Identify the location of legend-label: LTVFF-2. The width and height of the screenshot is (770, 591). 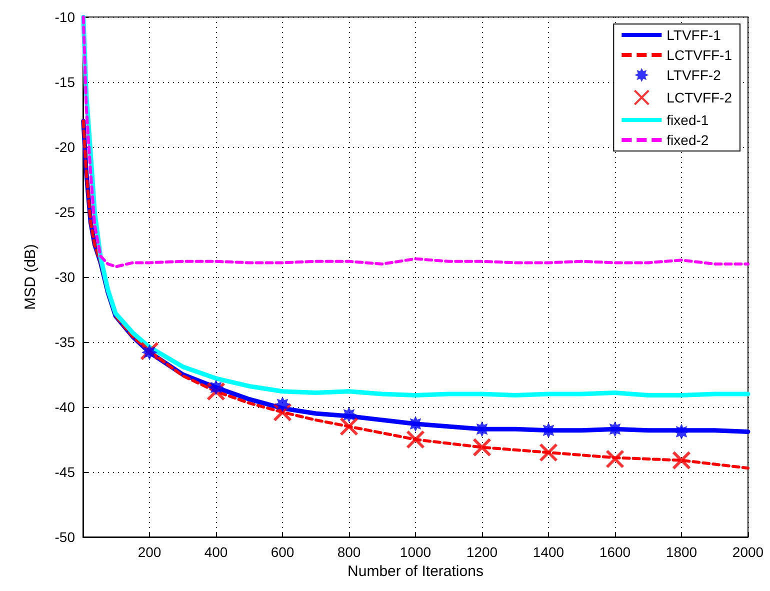
(694, 75).